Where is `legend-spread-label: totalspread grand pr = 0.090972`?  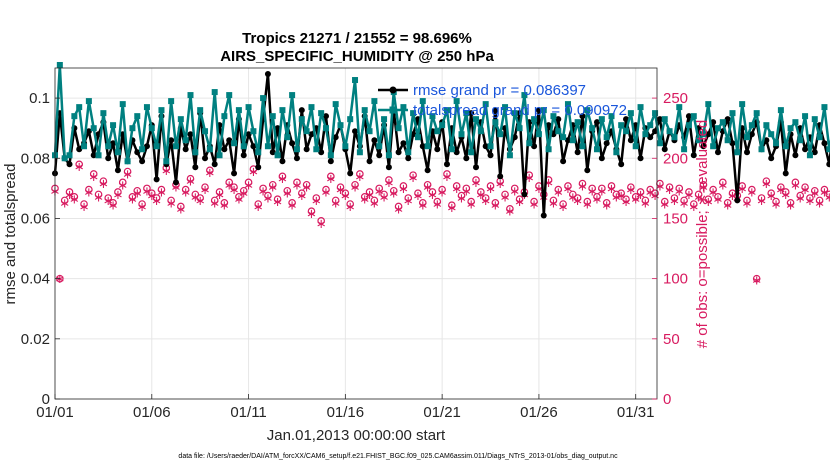
legend-spread-label: totalspread grand pr = 0.090972 is located at coordinates (520, 110).